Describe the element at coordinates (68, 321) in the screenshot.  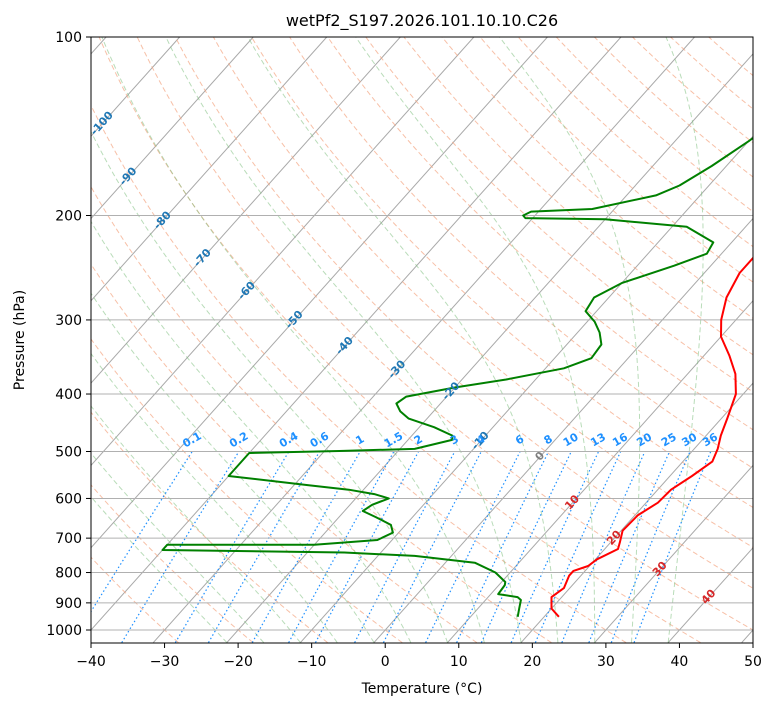
I see `y-tick-label: 300` at that location.